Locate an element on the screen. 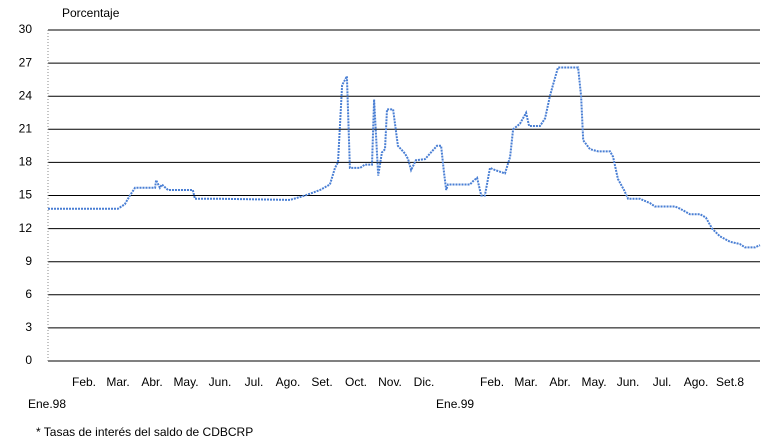 The image size is (783, 445). x-tick-label: Set. is located at coordinates (321, 382).